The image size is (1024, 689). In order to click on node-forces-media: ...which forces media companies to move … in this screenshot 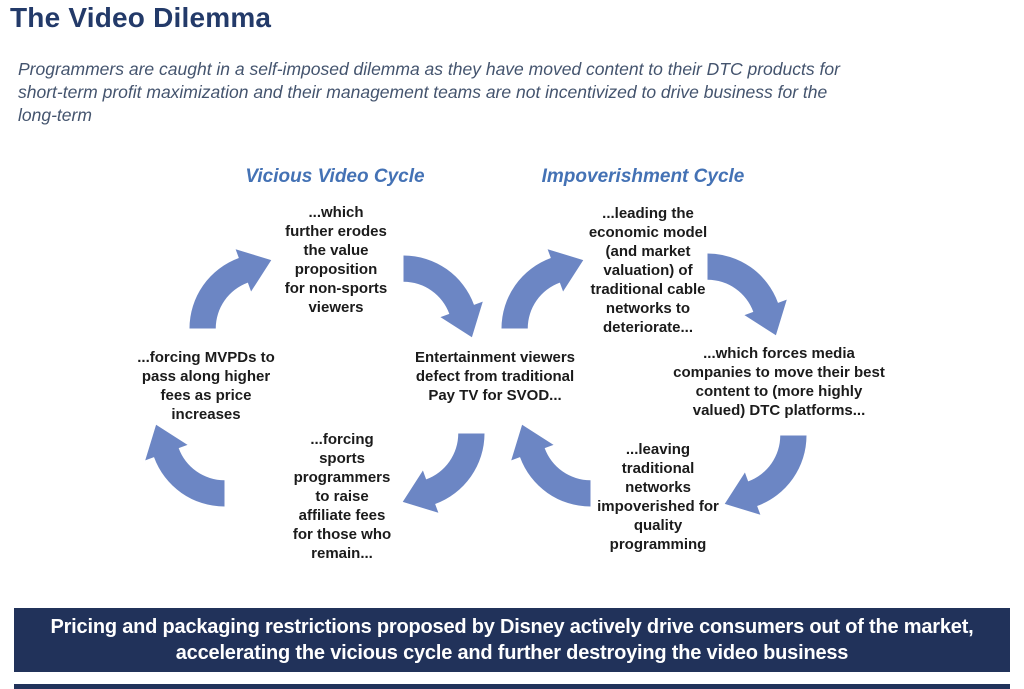, I will do `click(779, 382)`.